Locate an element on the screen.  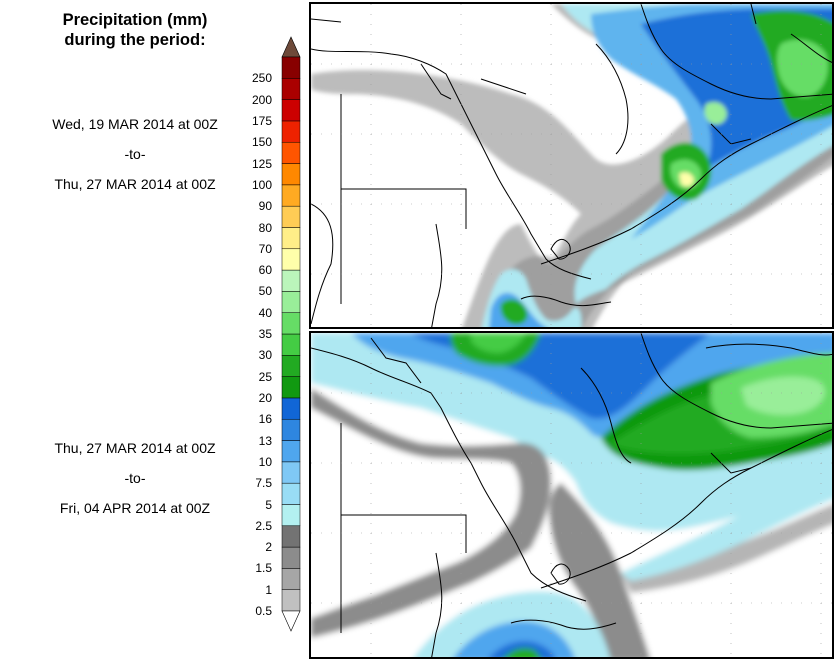
period2-separator: -to- is located at coordinates (135, 478).